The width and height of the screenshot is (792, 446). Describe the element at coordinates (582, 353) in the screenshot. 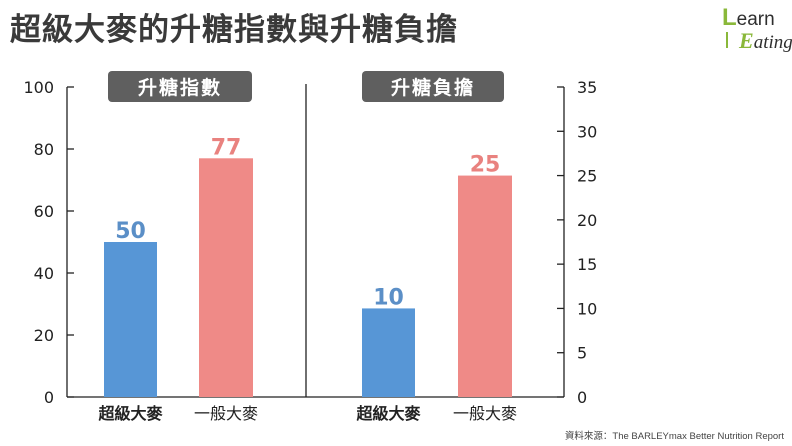

I see `y-tick-label-right: 5` at that location.